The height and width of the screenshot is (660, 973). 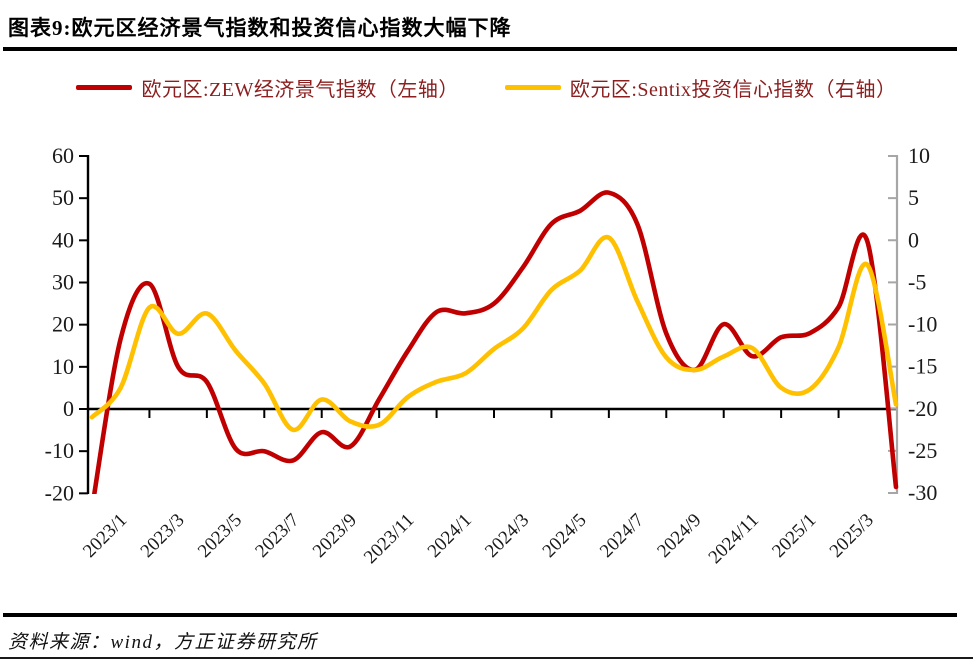 What do you see at coordinates (300, 90) in the screenshot?
I see `zew-legend-label: 欧元区:ZEW经济景气指数（左轴）` at bounding box center [300, 90].